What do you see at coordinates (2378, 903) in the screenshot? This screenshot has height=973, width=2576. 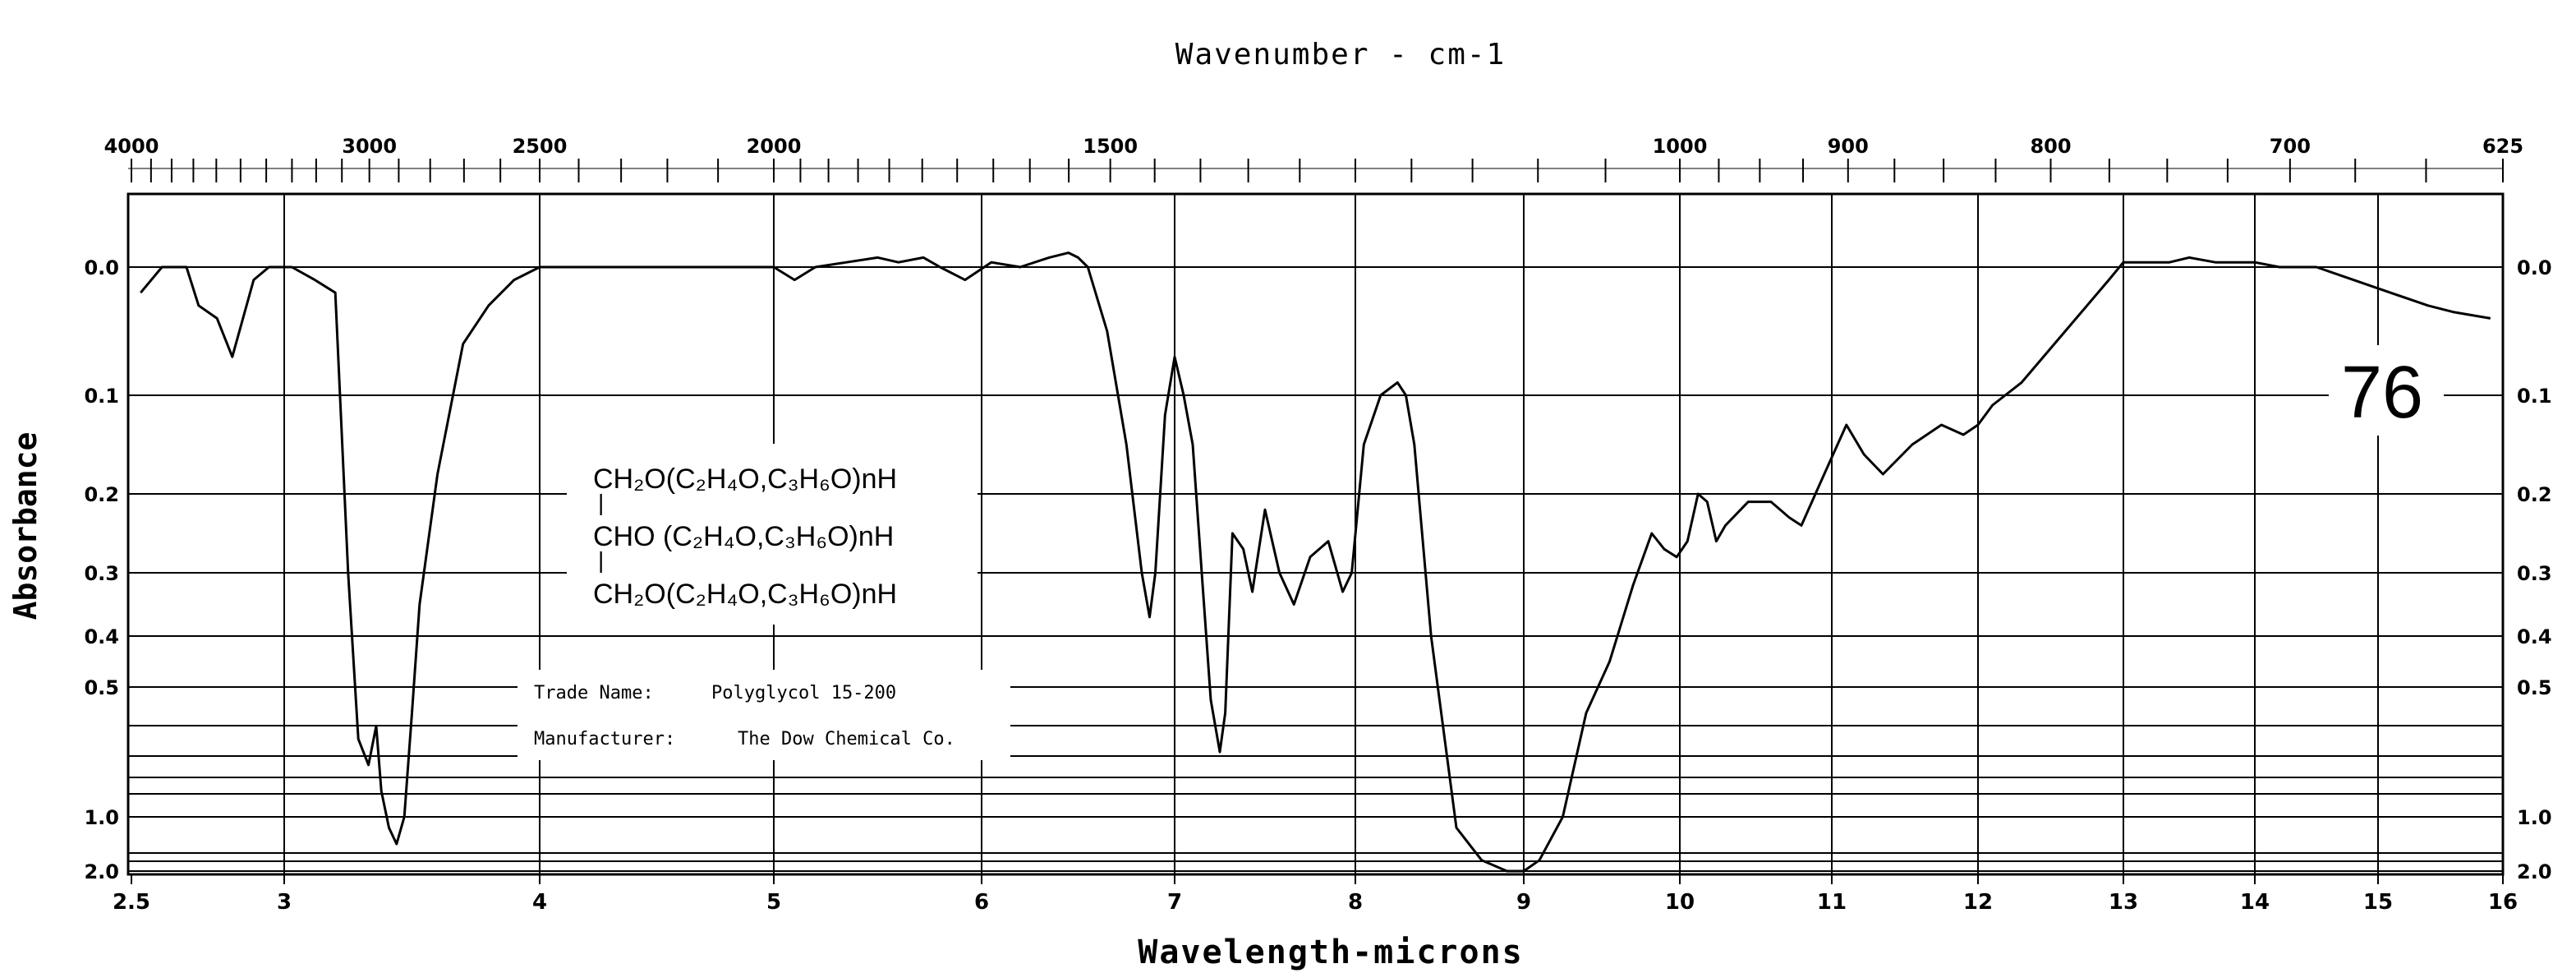 I see `x-tick-label: 15` at bounding box center [2378, 903].